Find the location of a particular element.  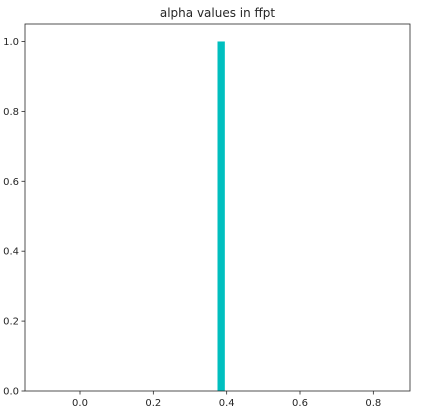

y-tick-label: 0.0 is located at coordinates (11, 392).